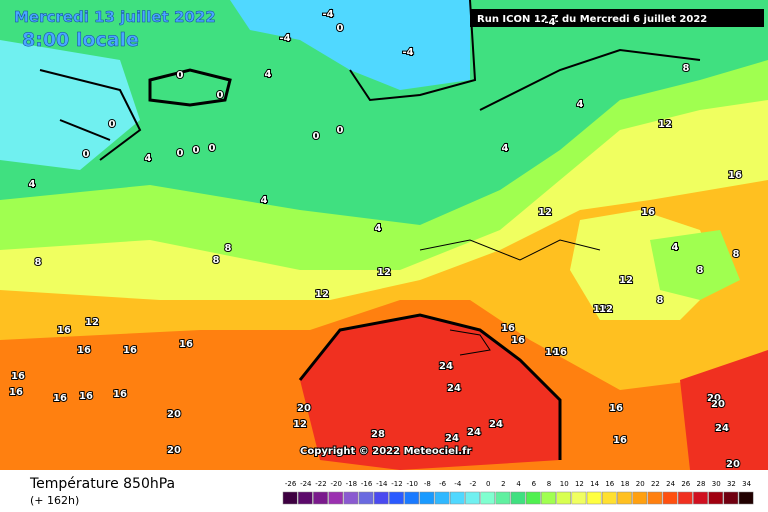  Describe the element at coordinates (579, 484) in the screenshot. I see `legend-label: 12` at that location.